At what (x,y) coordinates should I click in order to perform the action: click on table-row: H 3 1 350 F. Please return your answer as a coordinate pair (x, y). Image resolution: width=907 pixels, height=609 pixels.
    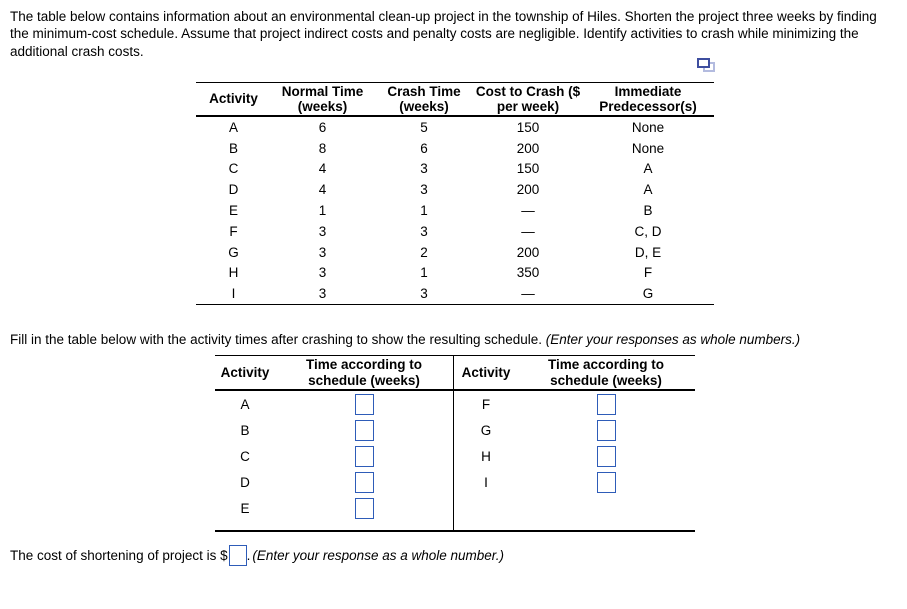
    Looking at the image, I should click on (455, 273).